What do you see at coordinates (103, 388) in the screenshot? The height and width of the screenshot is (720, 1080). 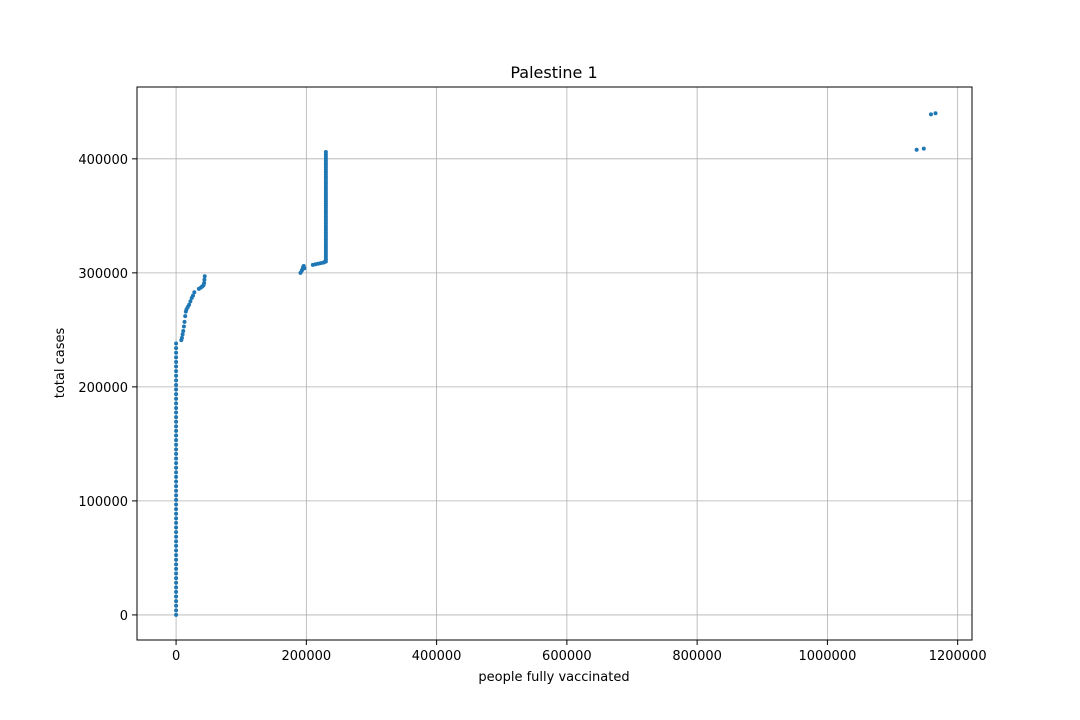 I see `y-tick-label: 200000` at bounding box center [103, 388].